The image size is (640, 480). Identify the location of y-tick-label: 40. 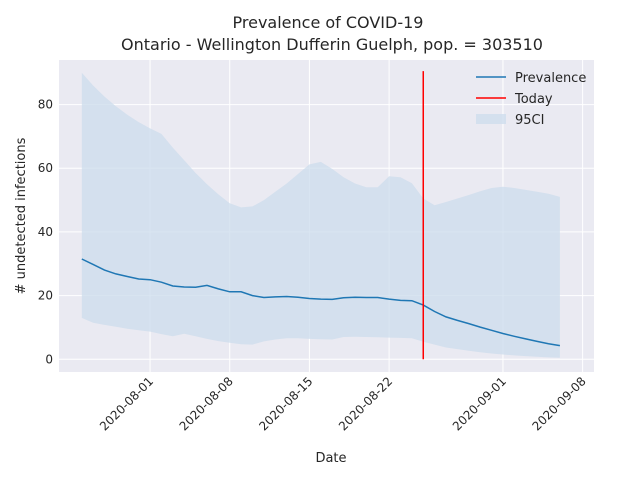
(45, 232).